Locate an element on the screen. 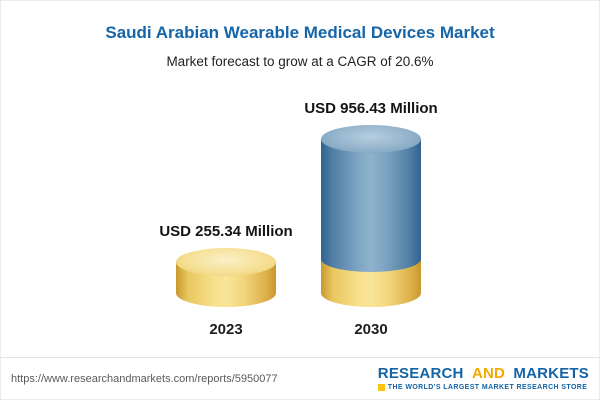 The height and width of the screenshot is (400, 600). logo-word-and: AND is located at coordinates (488, 373).